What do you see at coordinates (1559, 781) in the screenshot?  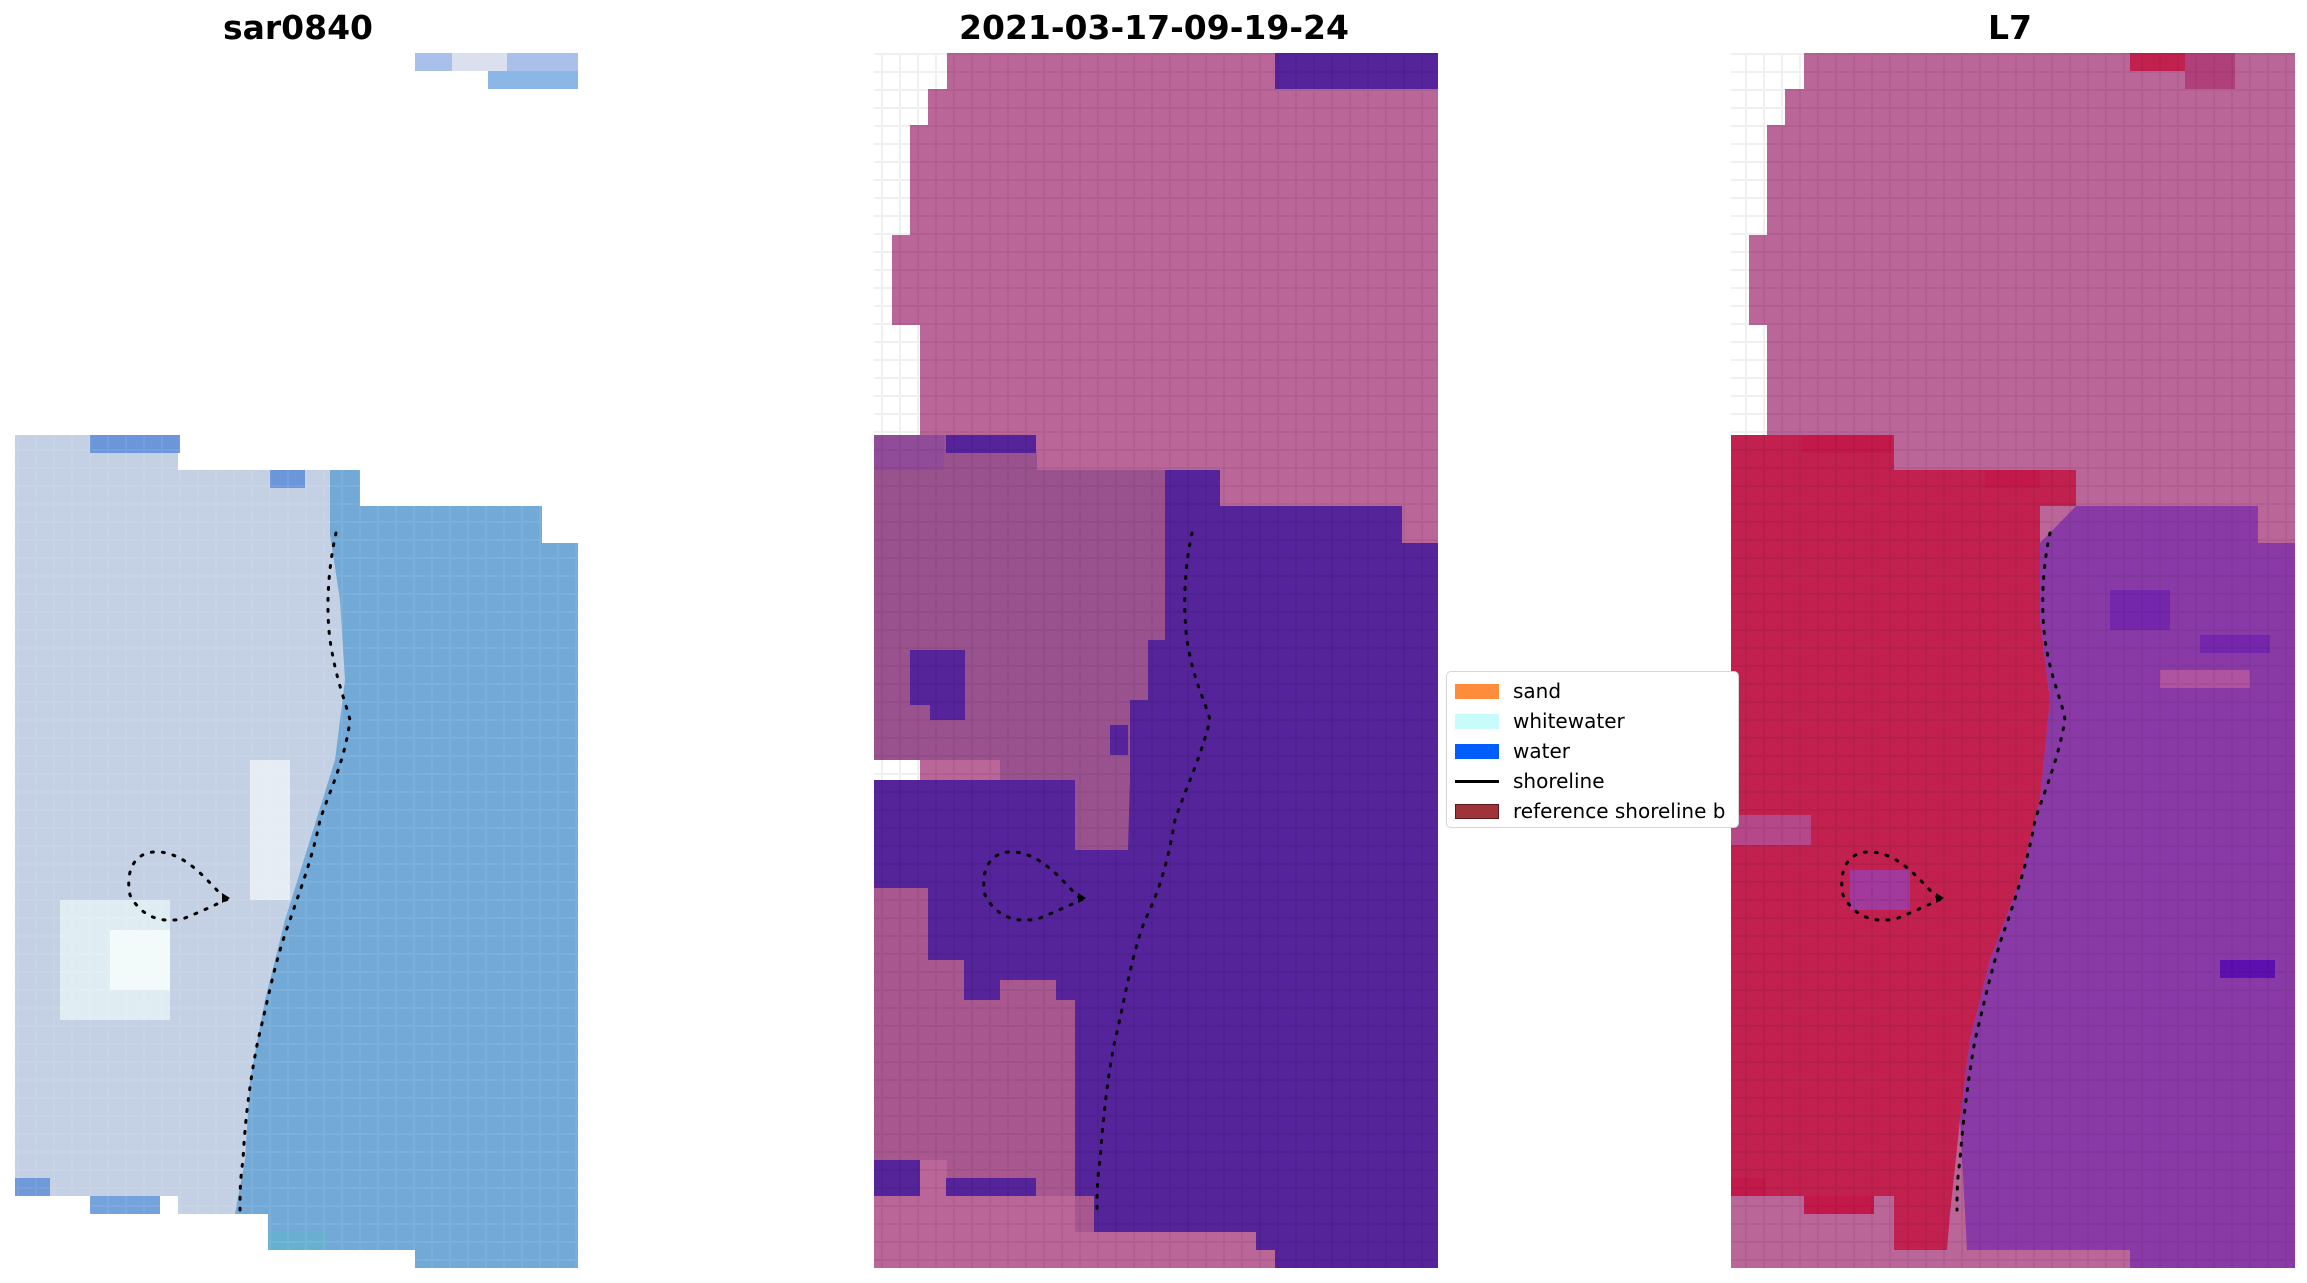 I see `legend-label-shoreline: shoreline` at bounding box center [1559, 781].